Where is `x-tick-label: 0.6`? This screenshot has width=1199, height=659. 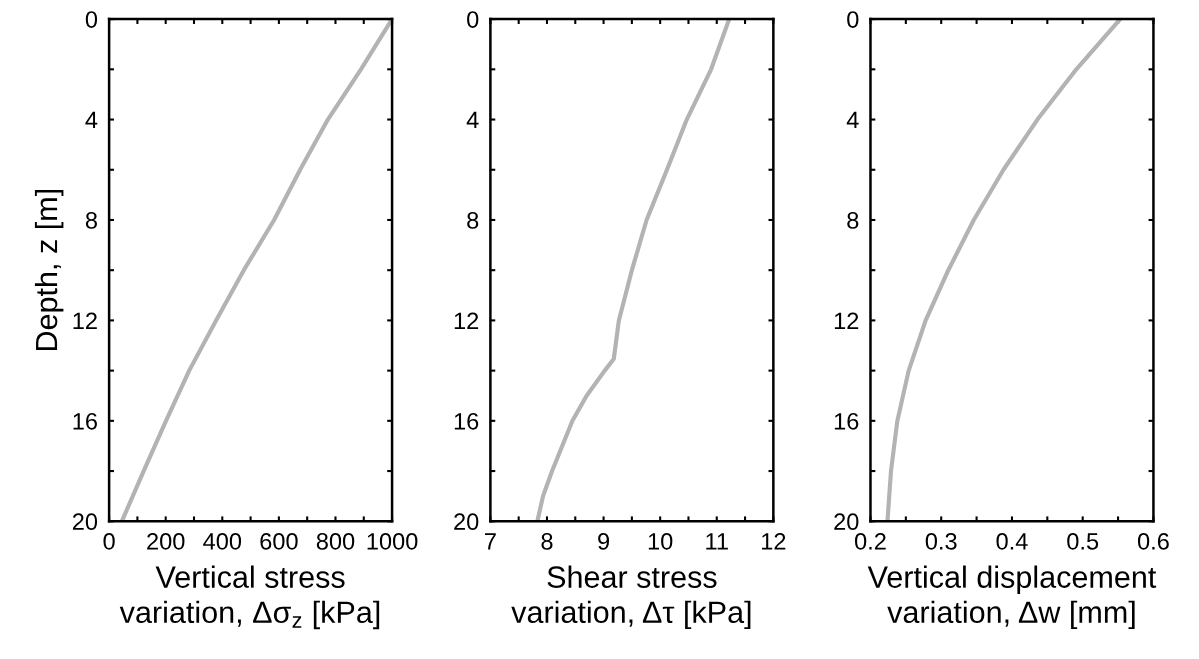 x-tick-label: 0.6 is located at coordinates (1153, 541).